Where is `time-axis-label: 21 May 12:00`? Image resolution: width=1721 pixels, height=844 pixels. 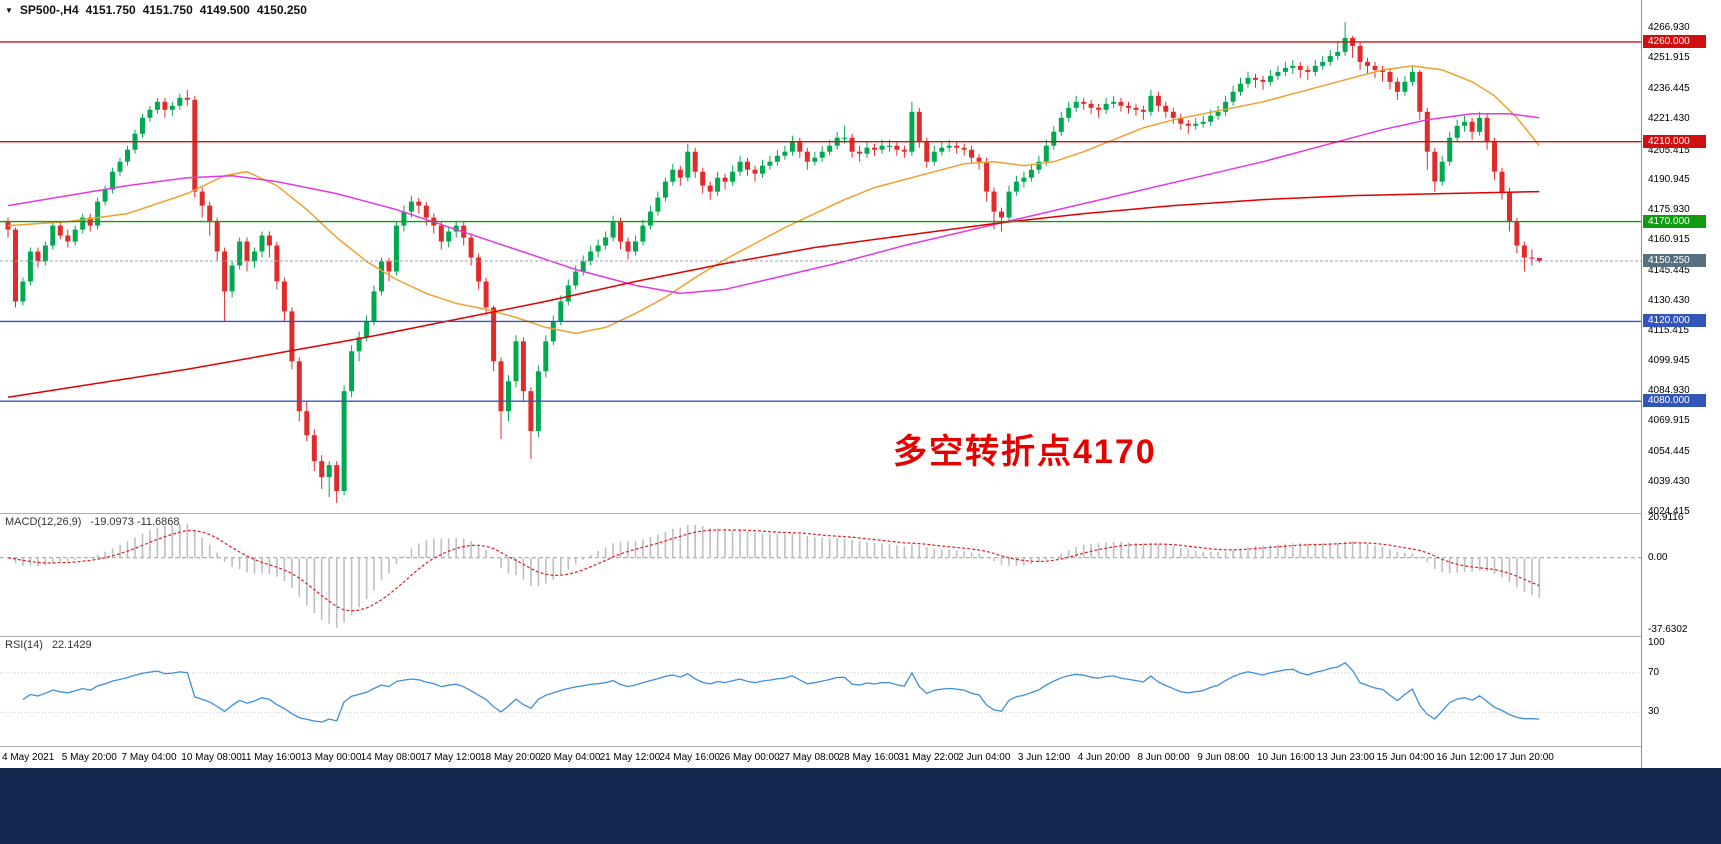 time-axis-label: 21 May 12:00 is located at coordinates (630, 757).